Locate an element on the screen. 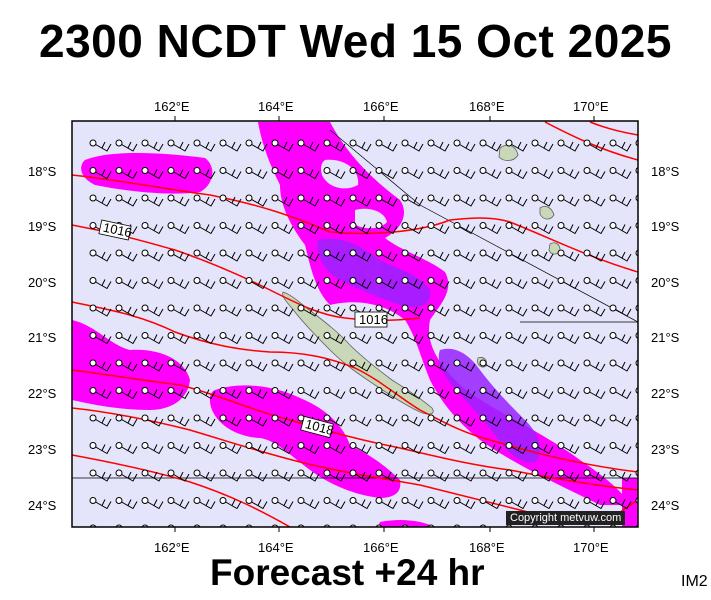 The width and height of the screenshot is (711, 600). lat-label-left-18: 18°S is located at coordinates (42, 171).